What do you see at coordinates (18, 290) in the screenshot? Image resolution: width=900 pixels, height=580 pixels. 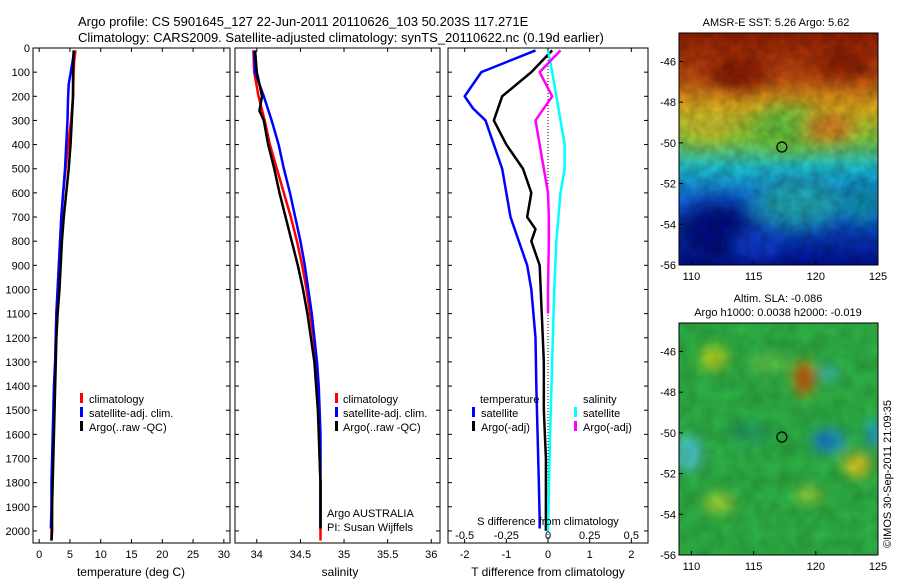 I see `depth-tick-label: 1000` at bounding box center [18, 290].